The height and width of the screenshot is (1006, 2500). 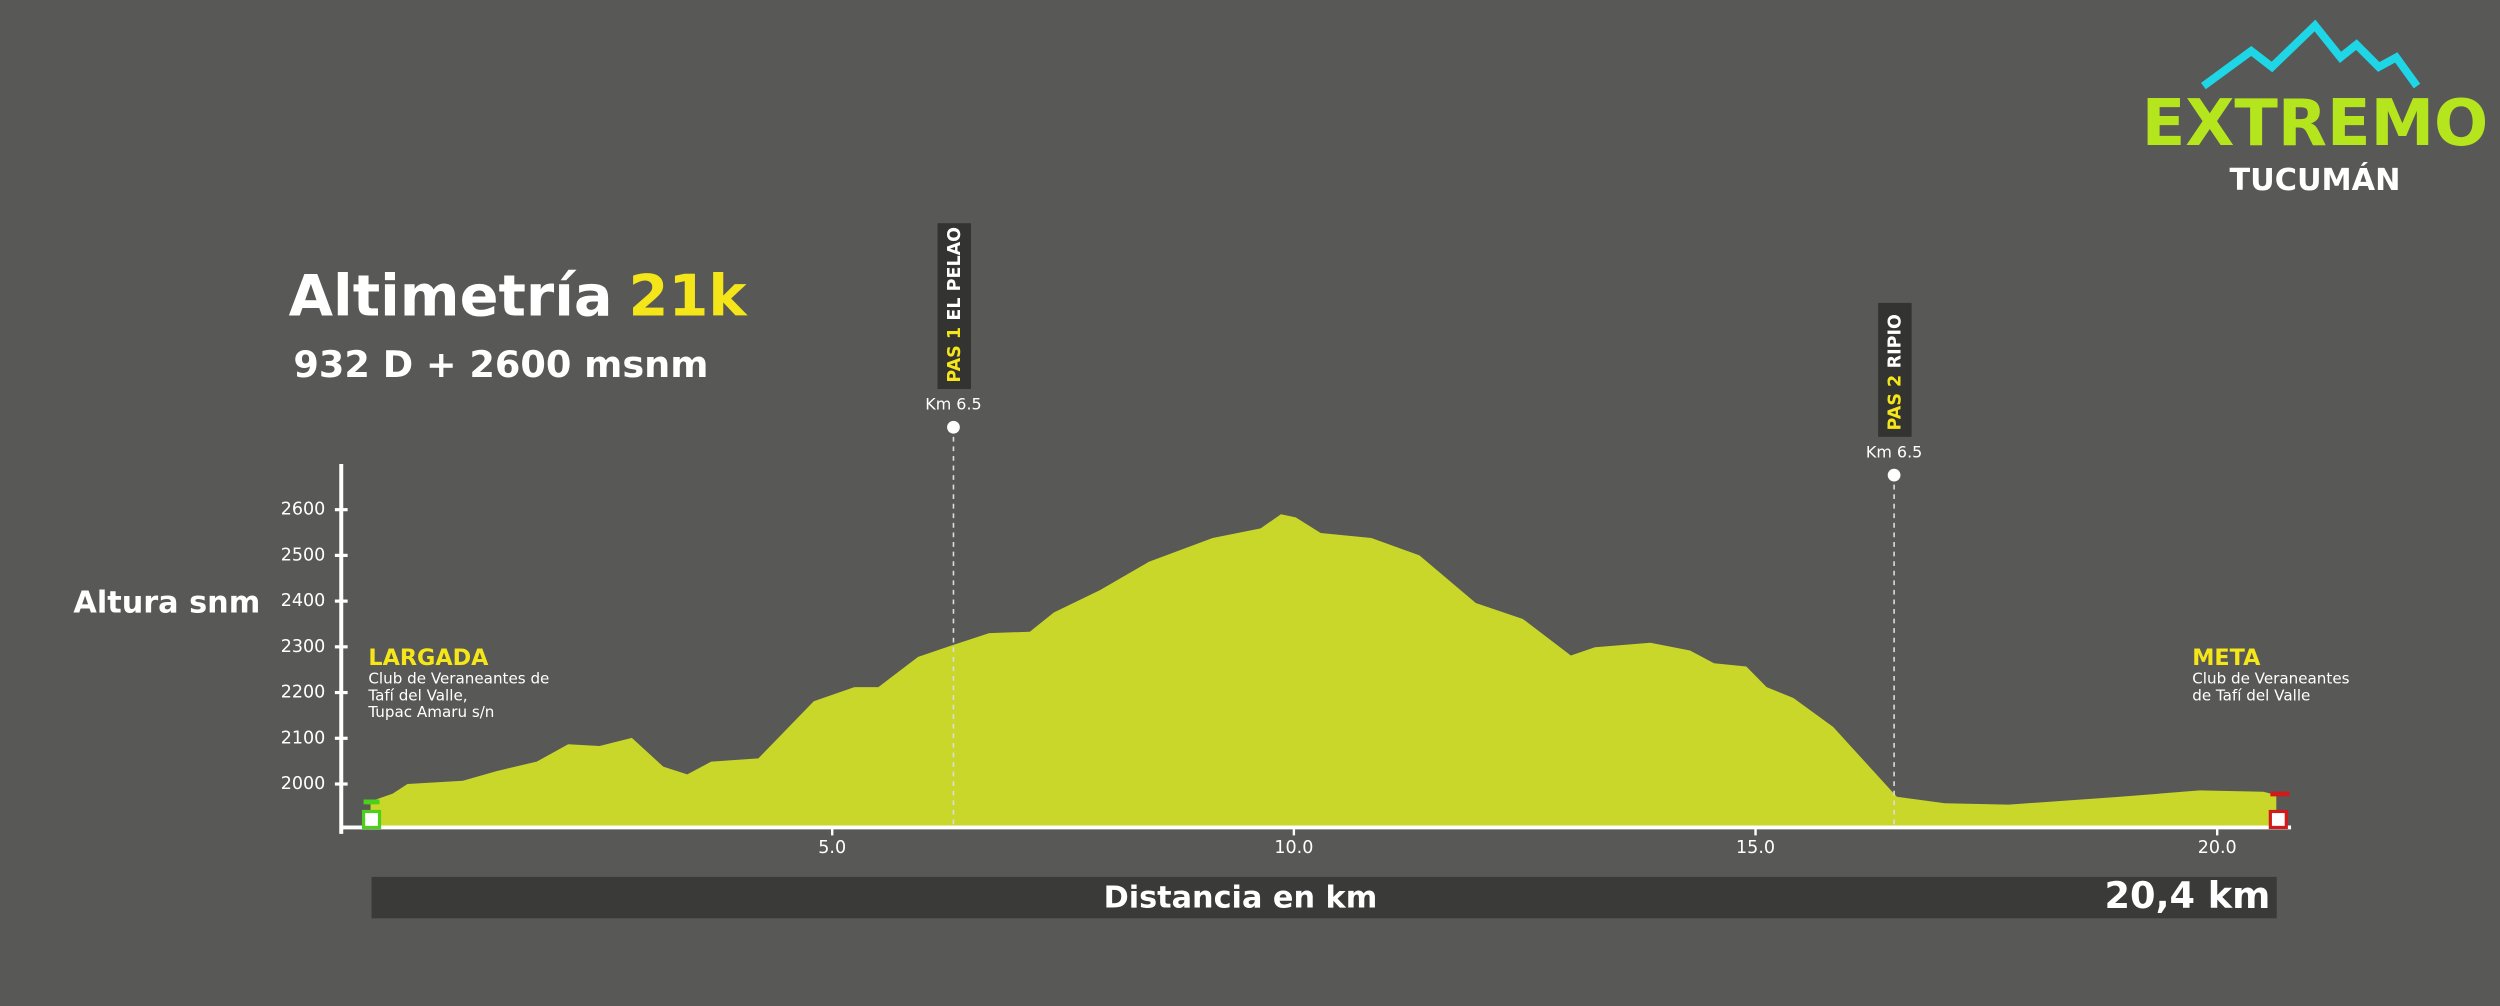 What do you see at coordinates (458, 679) in the screenshot?
I see `annotation-text: Club de Veraneantes de` at bounding box center [458, 679].